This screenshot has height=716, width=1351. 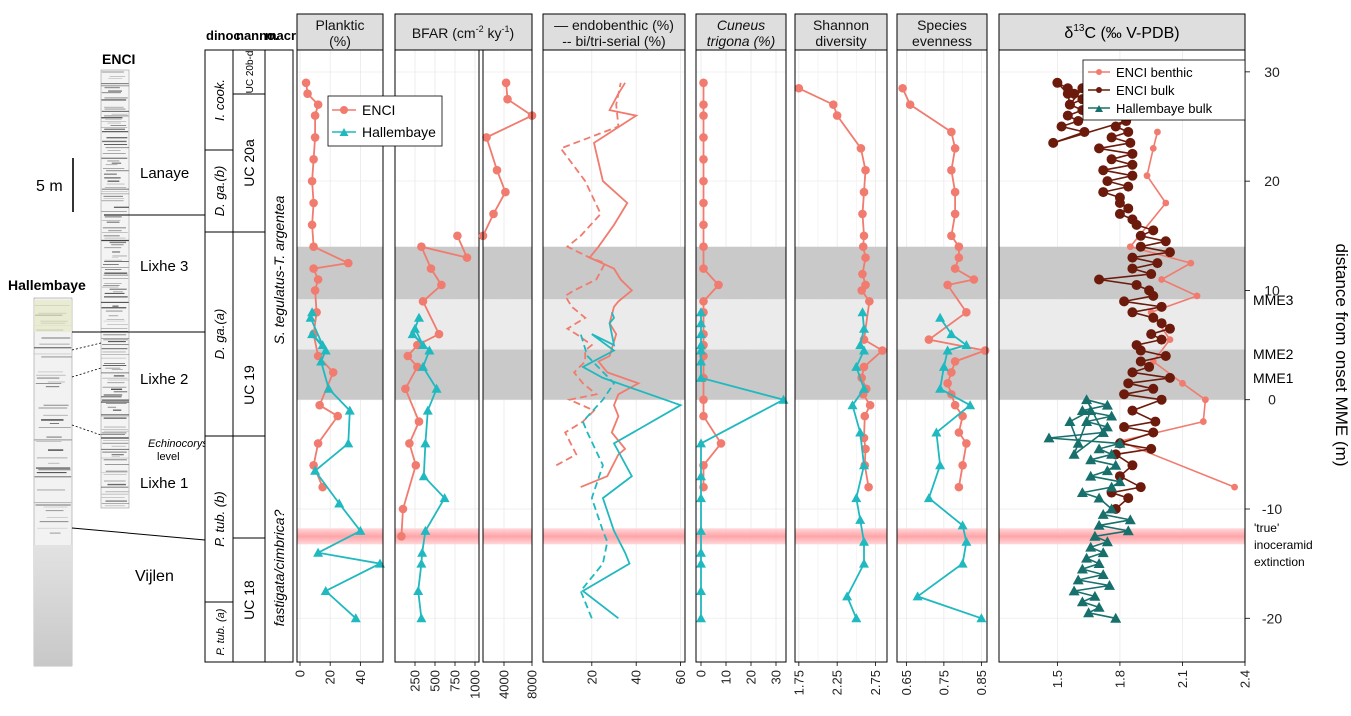 I want to click on echinocorys-label-2: level, so click(x=168, y=457).